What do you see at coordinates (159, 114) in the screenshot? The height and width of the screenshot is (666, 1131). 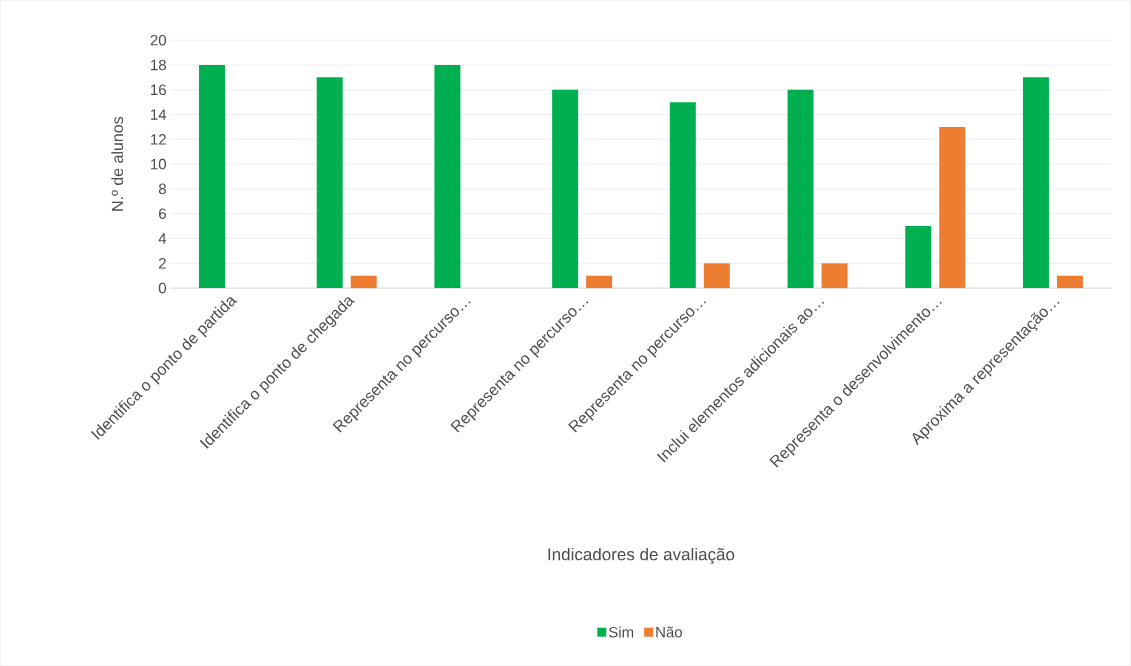 I see `y-tick-label: 14` at bounding box center [159, 114].